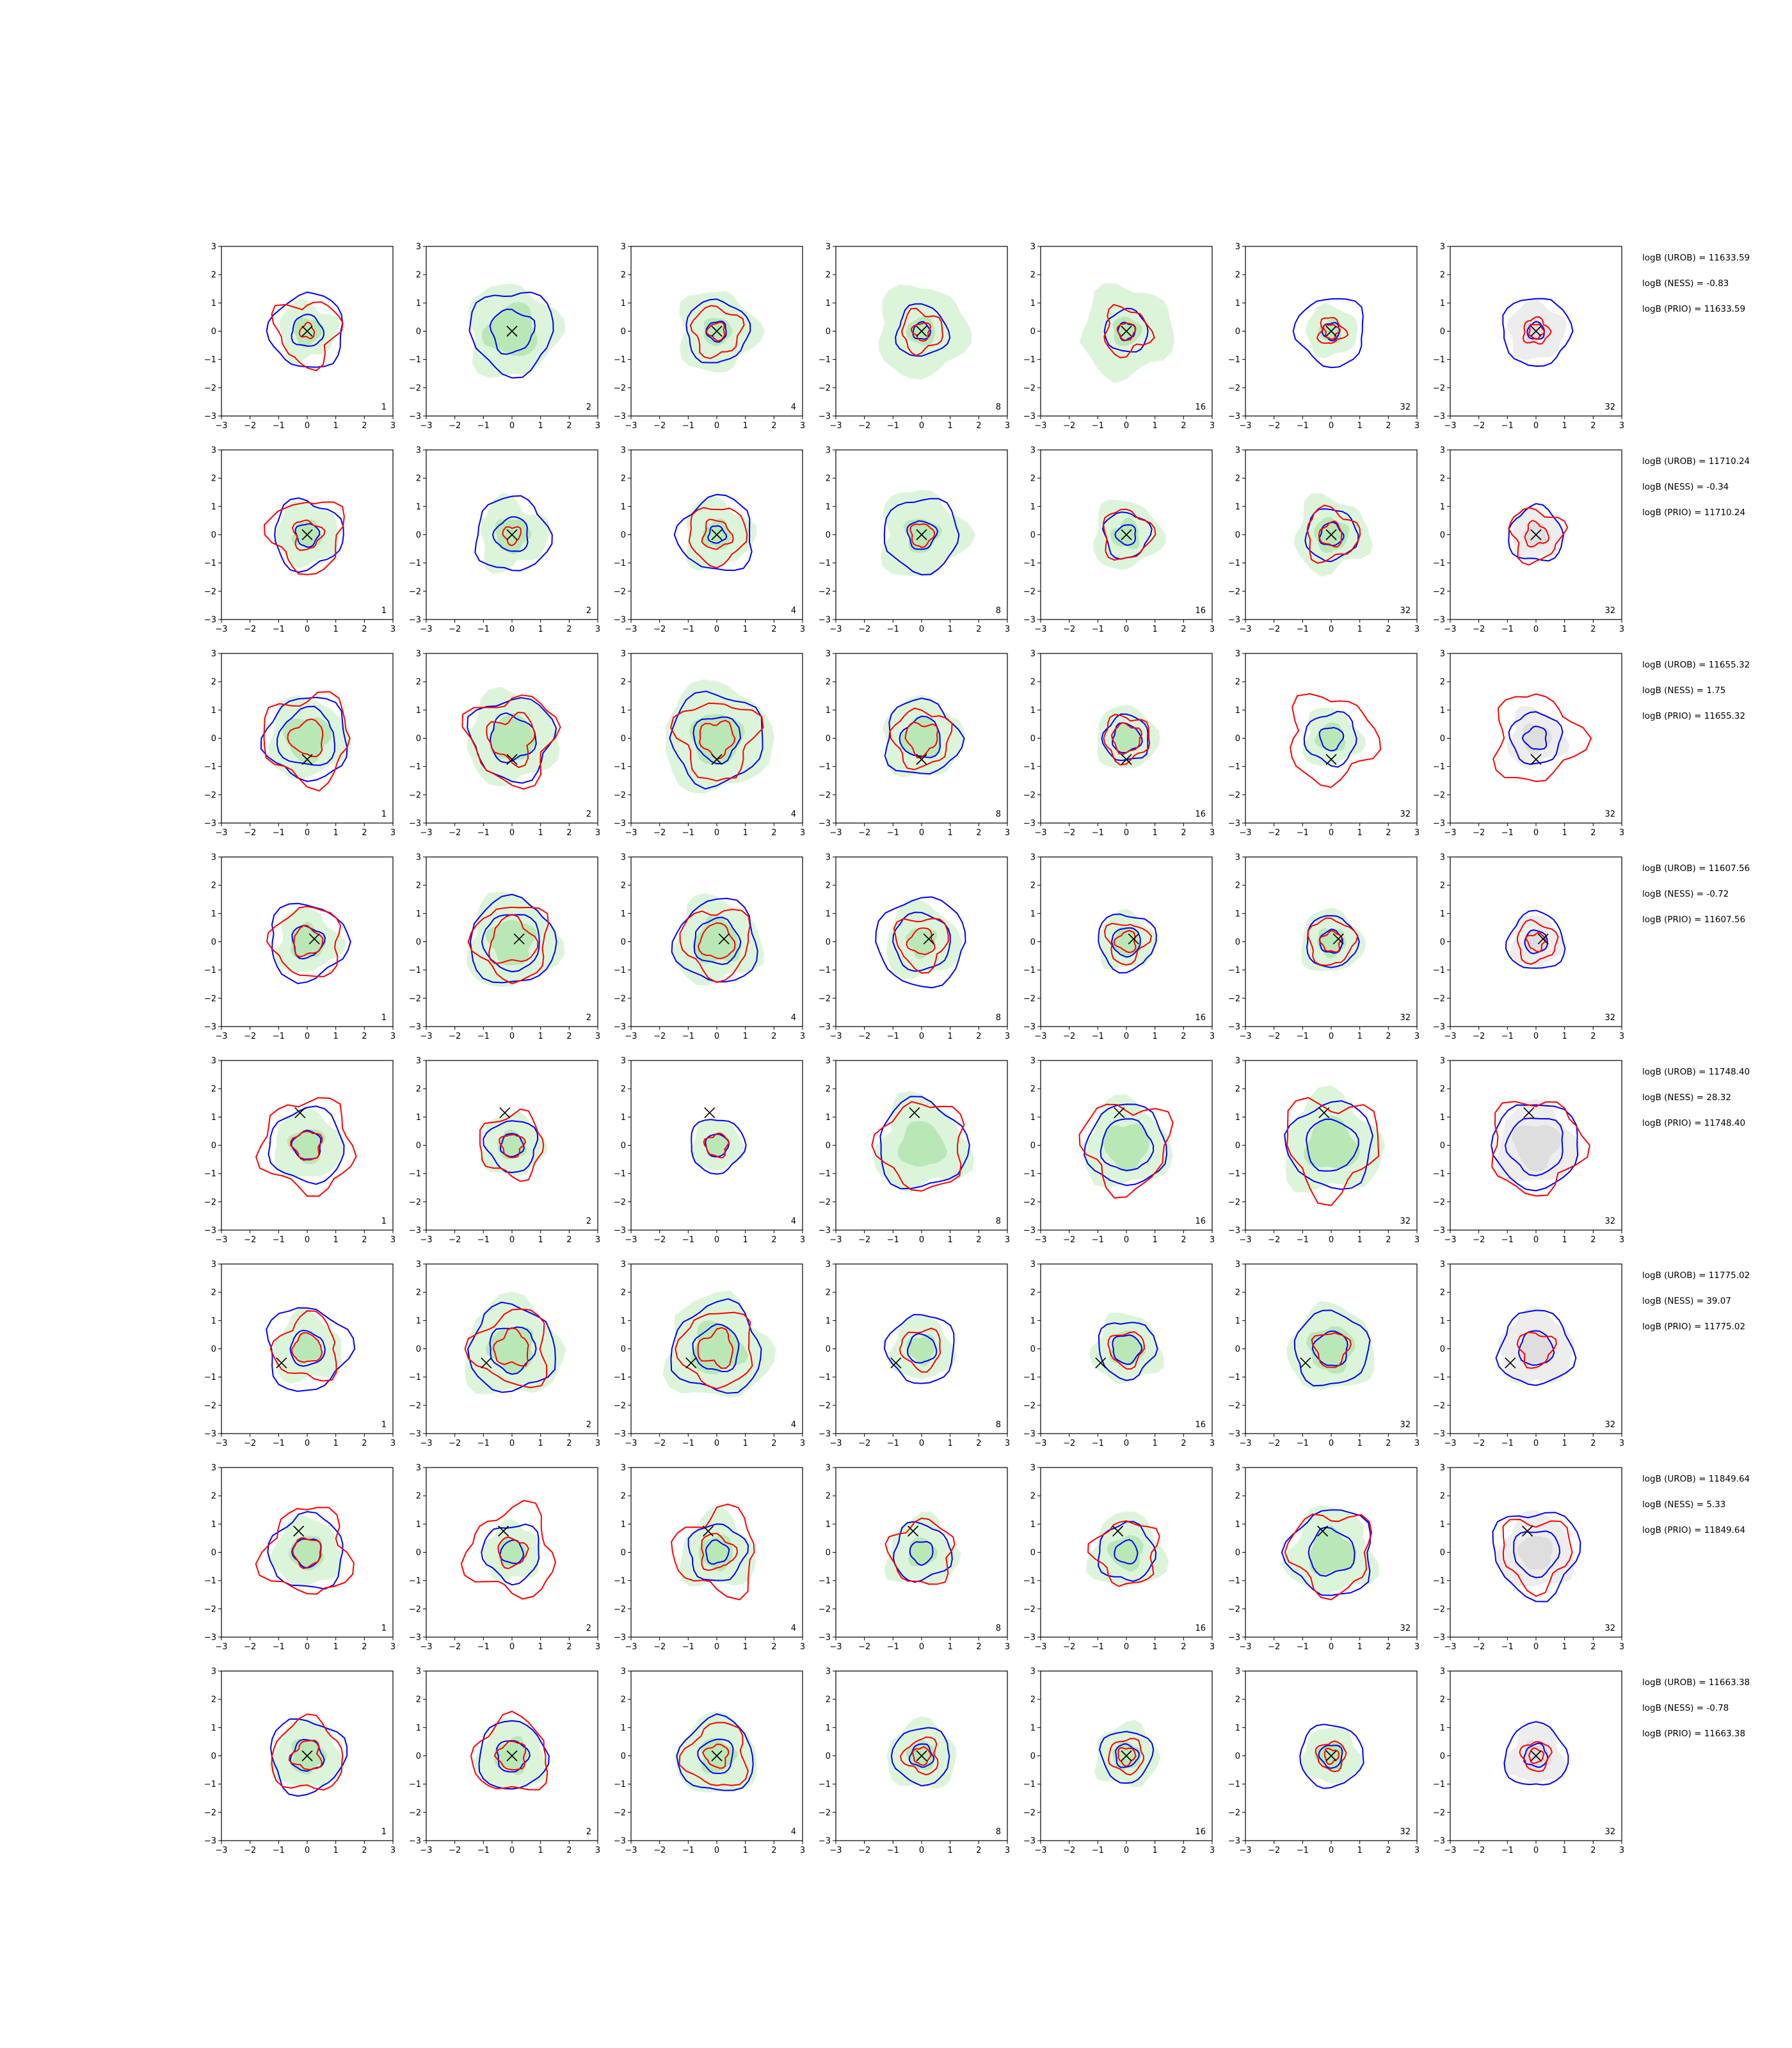  What do you see at coordinates (1696, 1275) in the screenshot?
I see `logb-annotation: logB (UROB) = 11775.02` at bounding box center [1696, 1275].